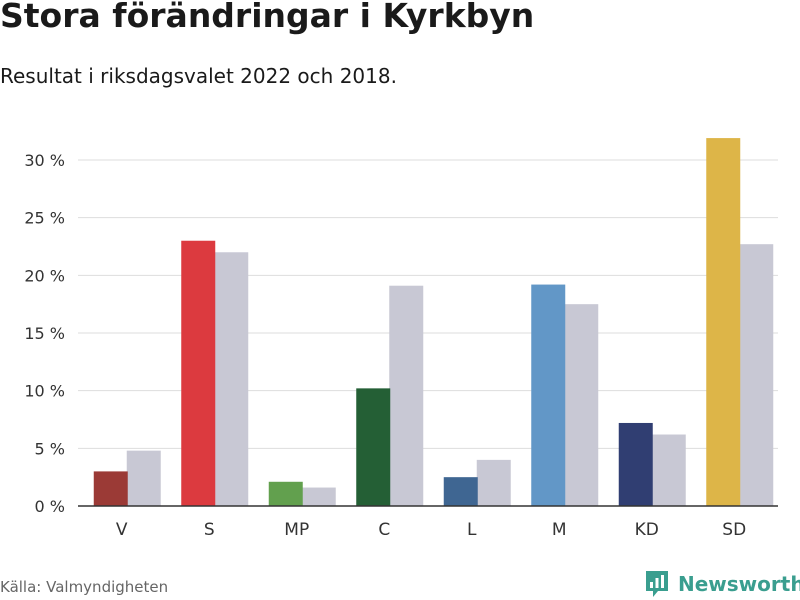 Image resolution: width=800 pixels, height=600 pixels. What do you see at coordinates (472, 530) in the screenshot?
I see `x-tick-label: L` at bounding box center [472, 530].